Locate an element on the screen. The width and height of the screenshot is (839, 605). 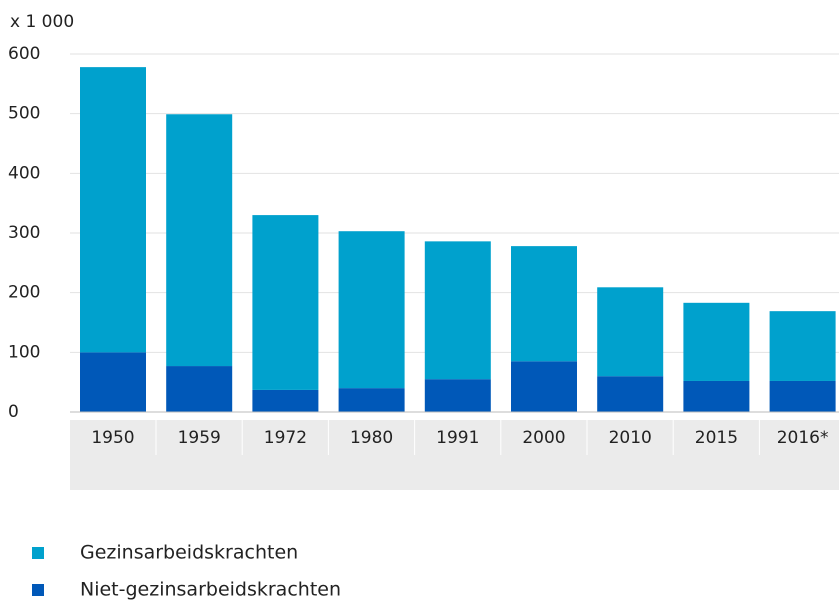
y-unit-label: x 1 000 is located at coordinates (42, 22).